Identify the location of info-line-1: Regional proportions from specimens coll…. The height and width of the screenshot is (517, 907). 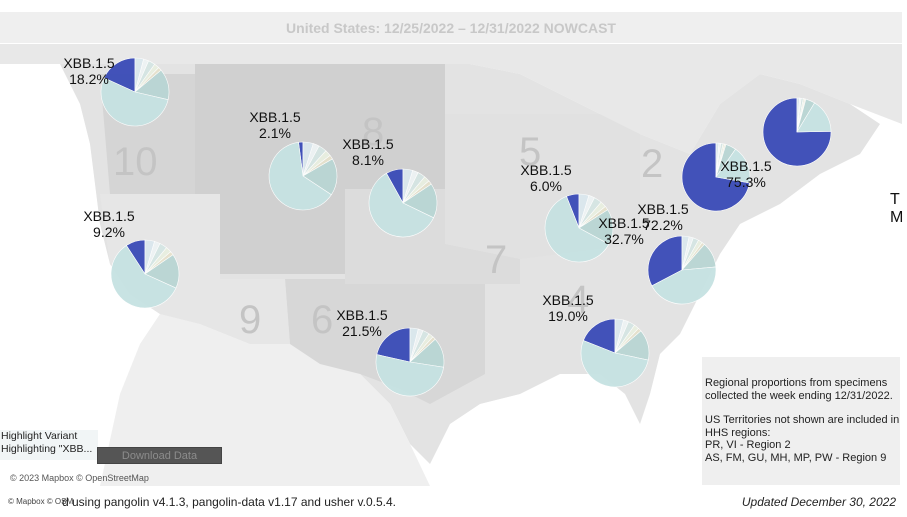
(799, 389).